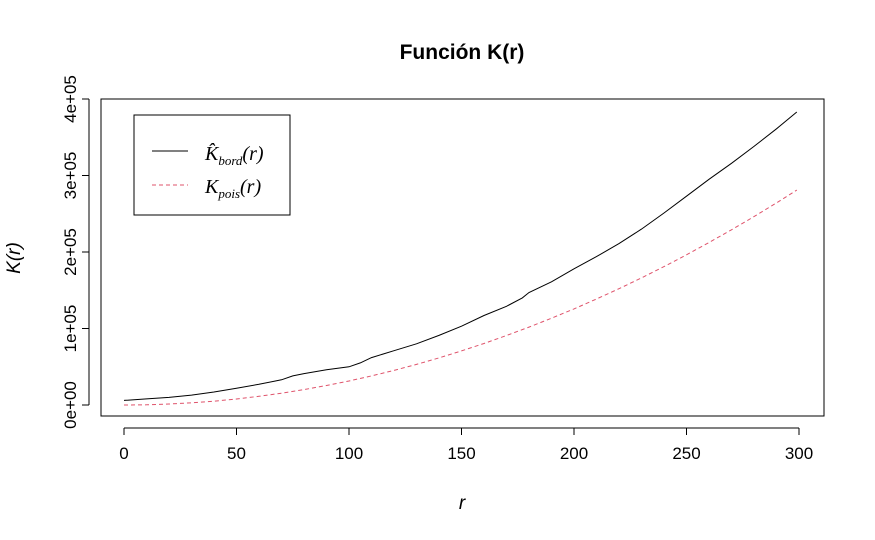 This screenshot has height=540, width=875. Describe the element at coordinates (70, 99) in the screenshot. I see `y-tick-label: 4e+05` at that location.